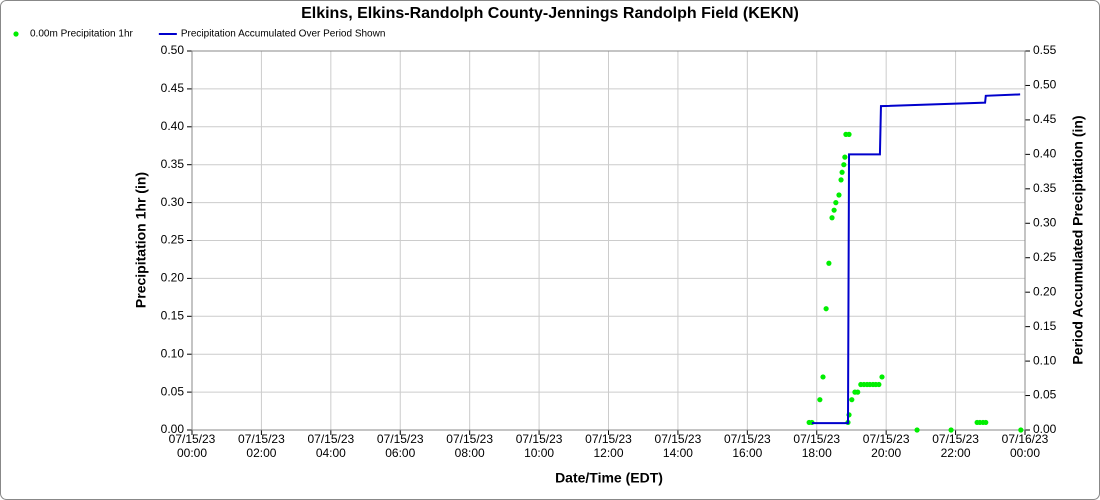 The height and width of the screenshot is (500, 1100). What do you see at coordinates (1045, 291) in the screenshot?
I see `y2-tick-label: 0.20` at bounding box center [1045, 291].